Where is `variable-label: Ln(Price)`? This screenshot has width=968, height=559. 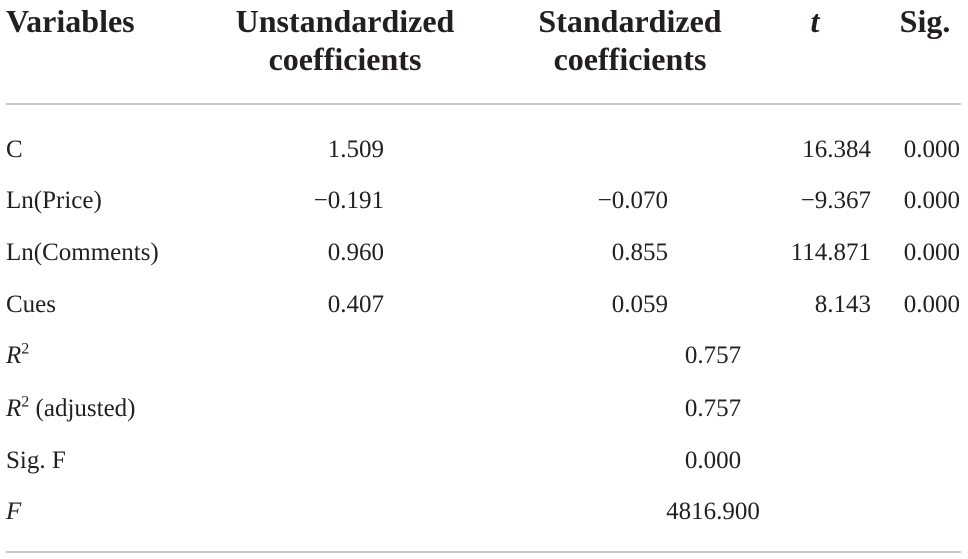 variable-label: Ln(Price) is located at coordinates (54, 200).